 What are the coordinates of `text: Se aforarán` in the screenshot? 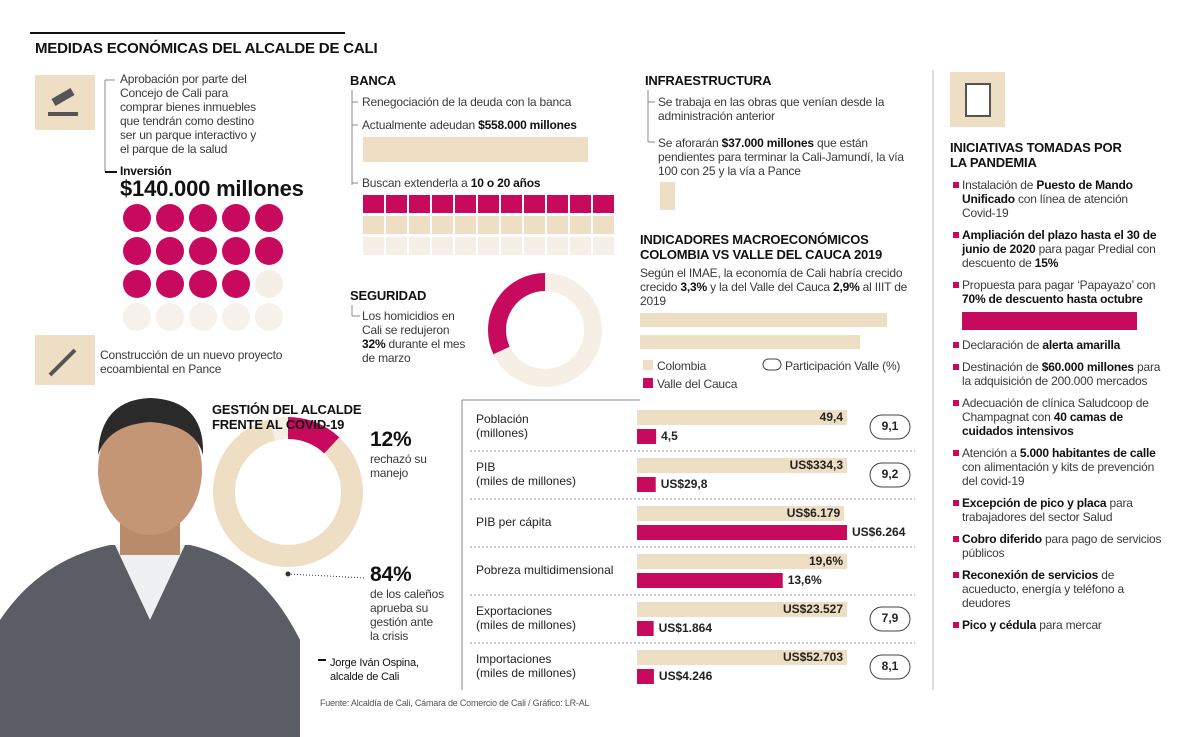 It's located at (690, 143).